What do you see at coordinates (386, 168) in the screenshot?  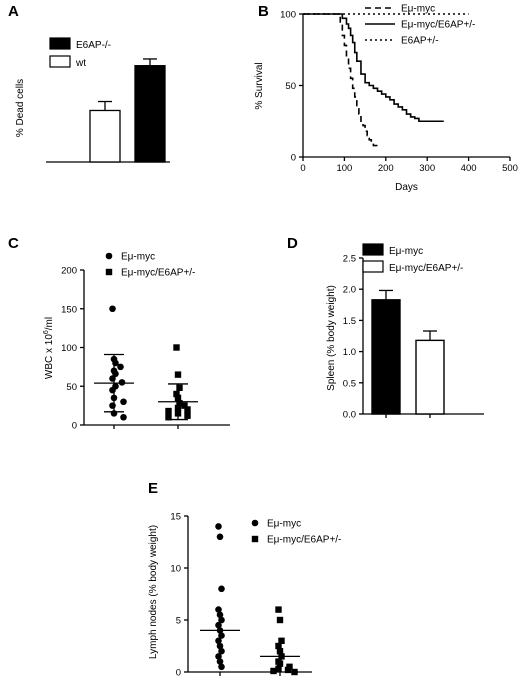 I see `x-tick-label: 200` at bounding box center [386, 168].